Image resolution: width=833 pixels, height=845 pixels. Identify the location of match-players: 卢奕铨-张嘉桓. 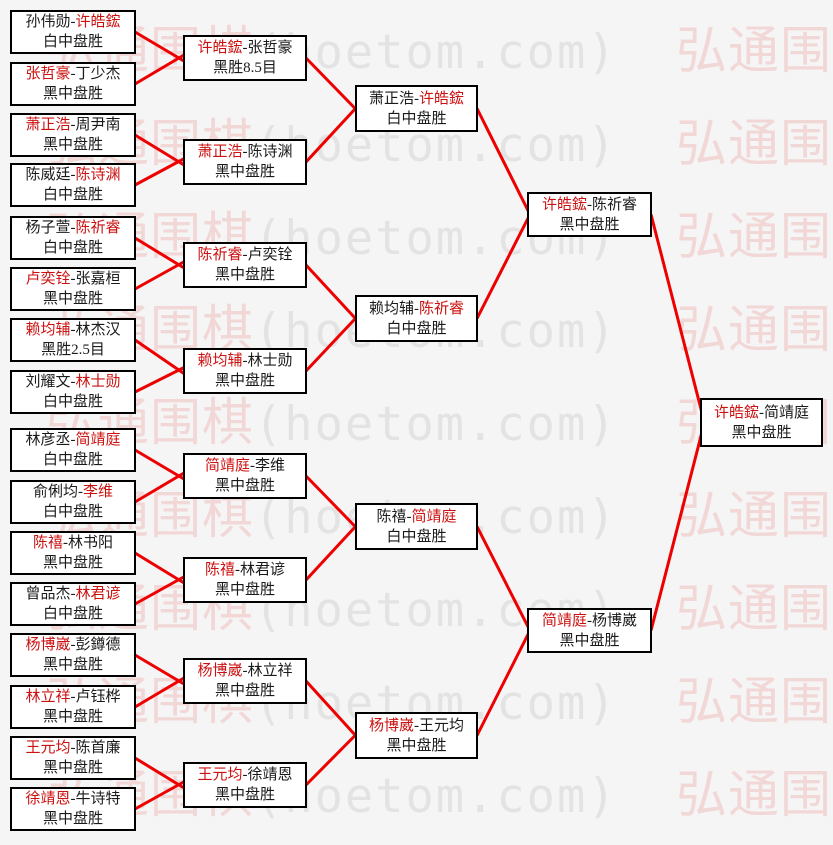
(73, 279).